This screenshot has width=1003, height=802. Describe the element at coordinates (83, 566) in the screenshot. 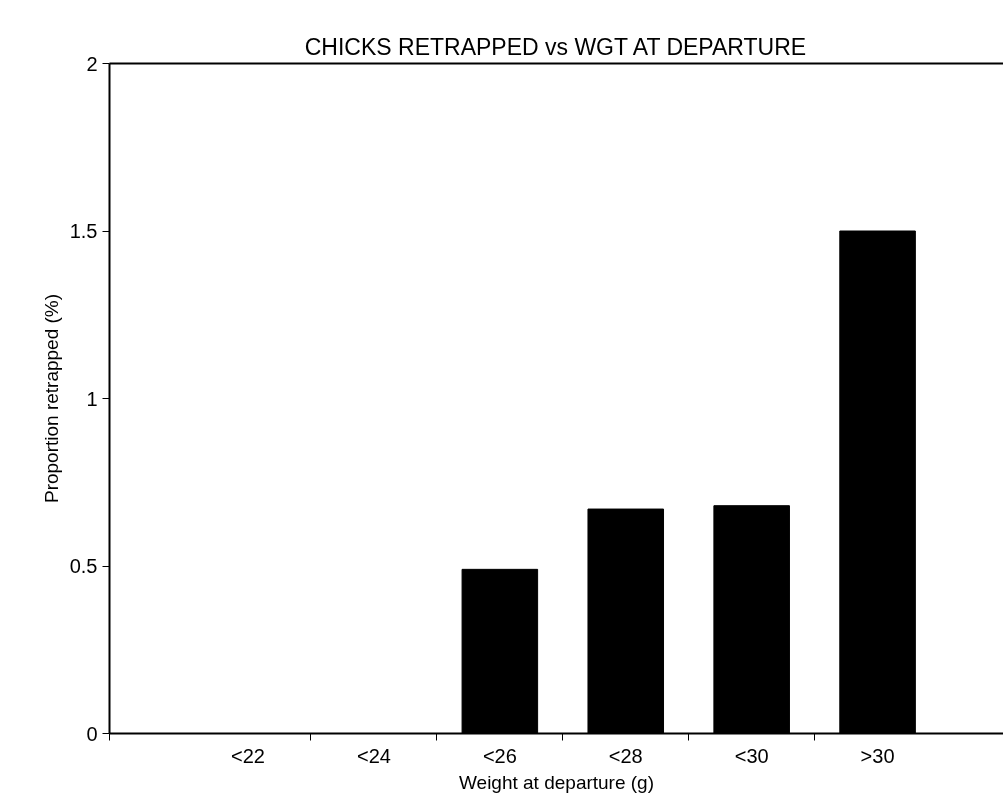

I see `y-tick-label: 0.5` at that location.